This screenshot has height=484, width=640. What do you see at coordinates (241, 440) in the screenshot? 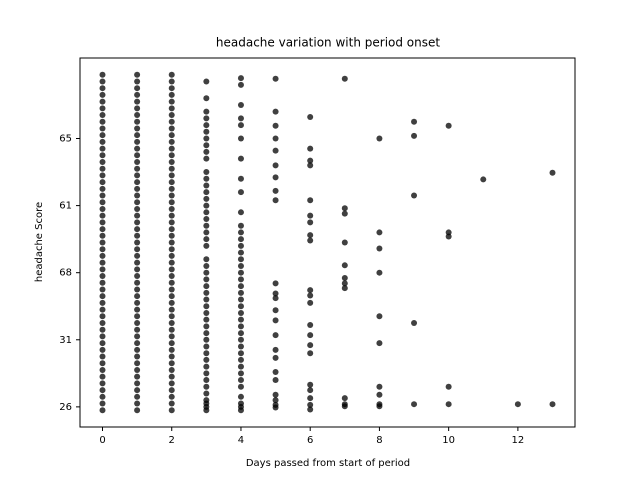
I see `x-tick-label: 4` at bounding box center [241, 440].